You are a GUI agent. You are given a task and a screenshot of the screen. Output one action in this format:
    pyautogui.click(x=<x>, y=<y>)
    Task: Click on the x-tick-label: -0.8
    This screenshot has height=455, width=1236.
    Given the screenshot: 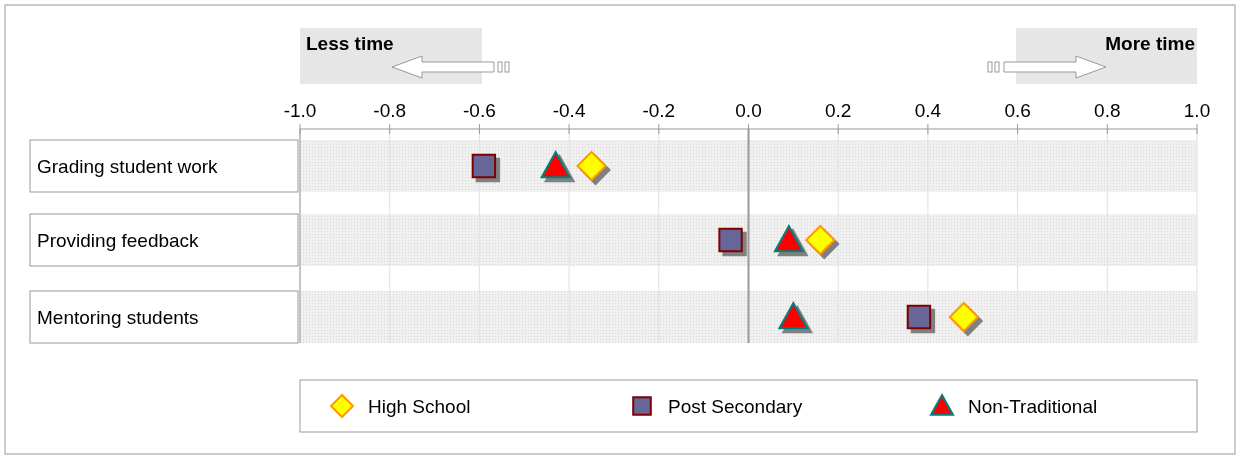 What is the action you would take?
    pyautogui.click(x=390, y=110)
    